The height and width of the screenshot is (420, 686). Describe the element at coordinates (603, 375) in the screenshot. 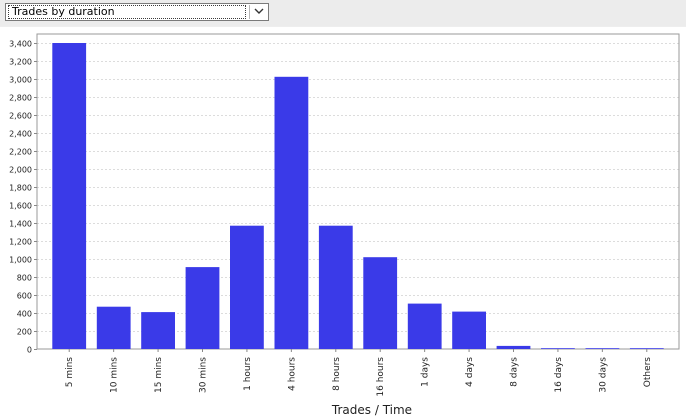

I see `x-tick-label: 30 days` at that location.